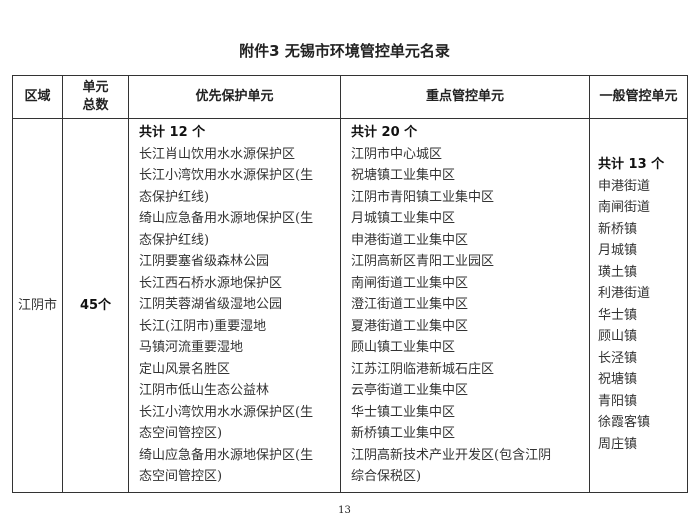  What do you see at coordinates (410, 390) in the screenshot?
I see `list-item: 云亭街道工业集中区` at bounding box center [410, 390].